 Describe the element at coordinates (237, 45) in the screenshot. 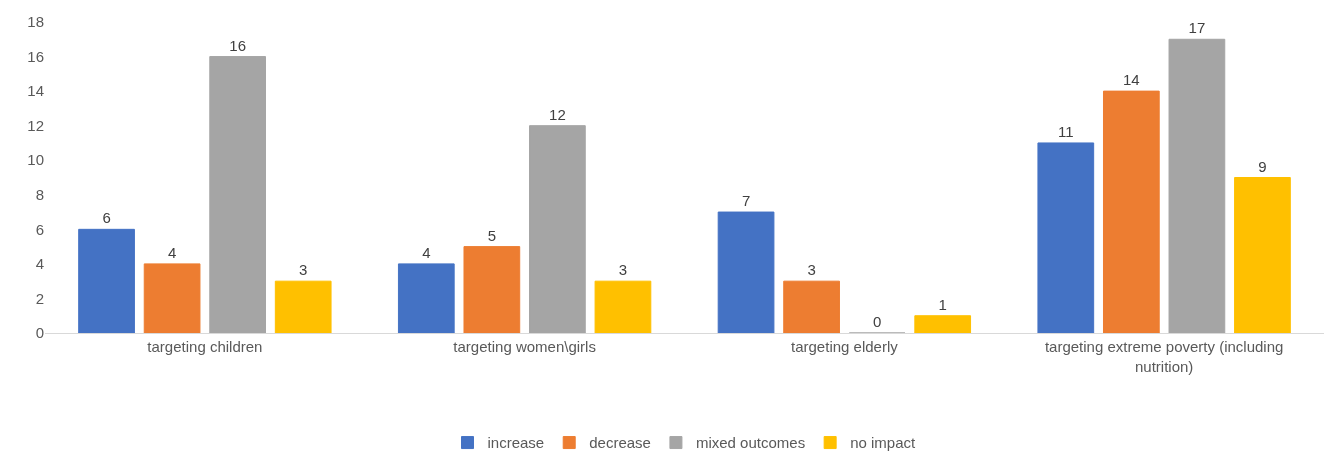

I see `data-label: 16` at that location.